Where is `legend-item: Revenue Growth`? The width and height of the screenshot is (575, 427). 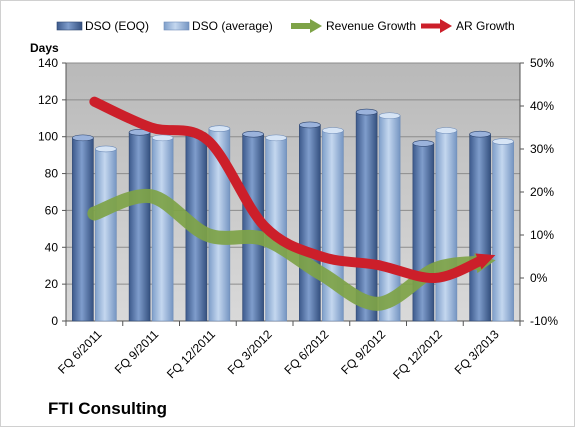
legend-item: Revenue Growth is located at coordinates (353, 26).